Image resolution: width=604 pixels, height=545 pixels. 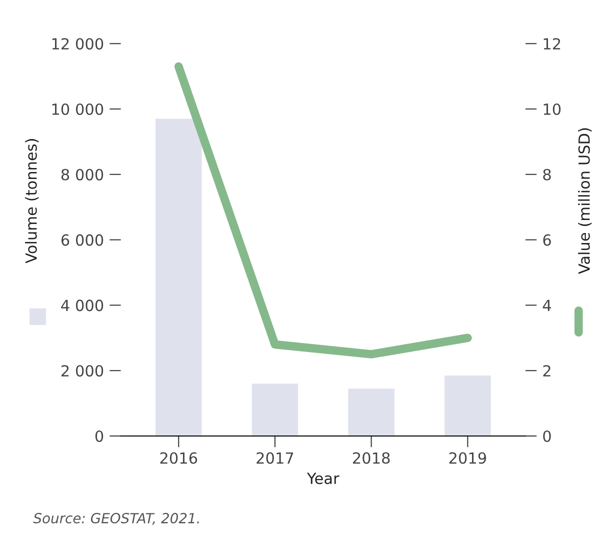 I want to click on x-tick-label: 2016, so click(x=179, y=458).